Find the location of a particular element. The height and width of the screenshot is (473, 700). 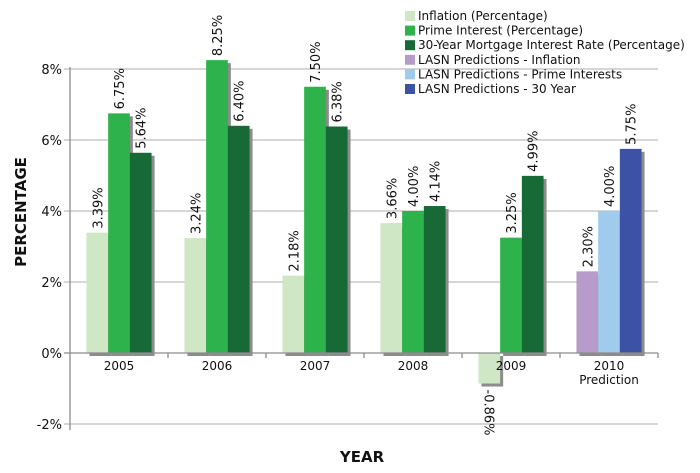

y-tick-label: 4% is located at coordinates (51, 212).